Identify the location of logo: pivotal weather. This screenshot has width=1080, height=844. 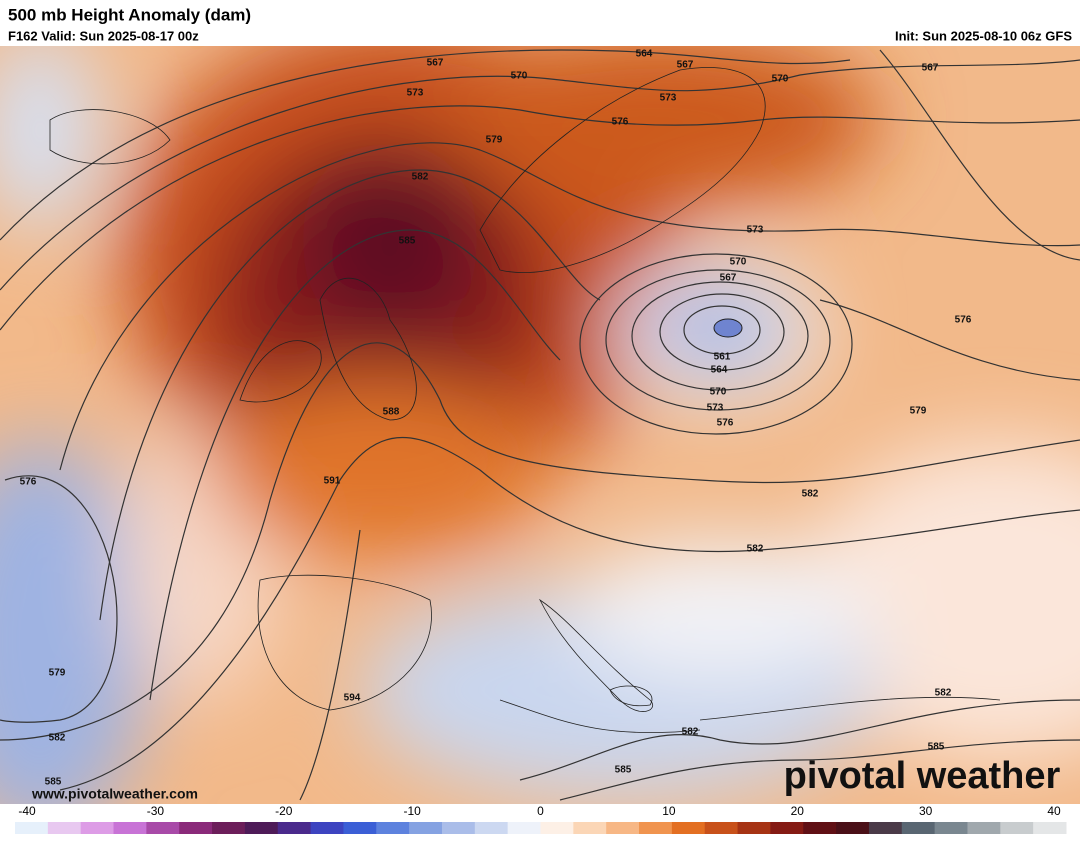
(922, 776).